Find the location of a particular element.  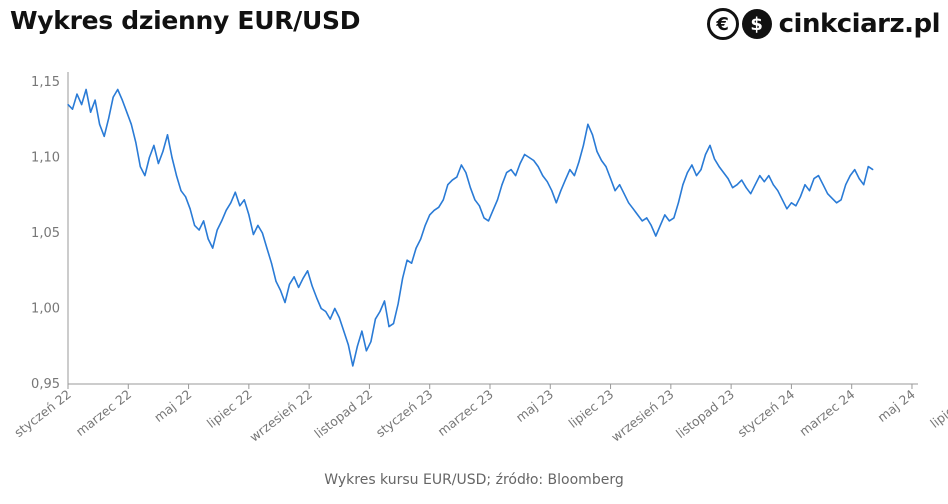

y-tick-label: 1,05 is located at coordinates (45, 233).